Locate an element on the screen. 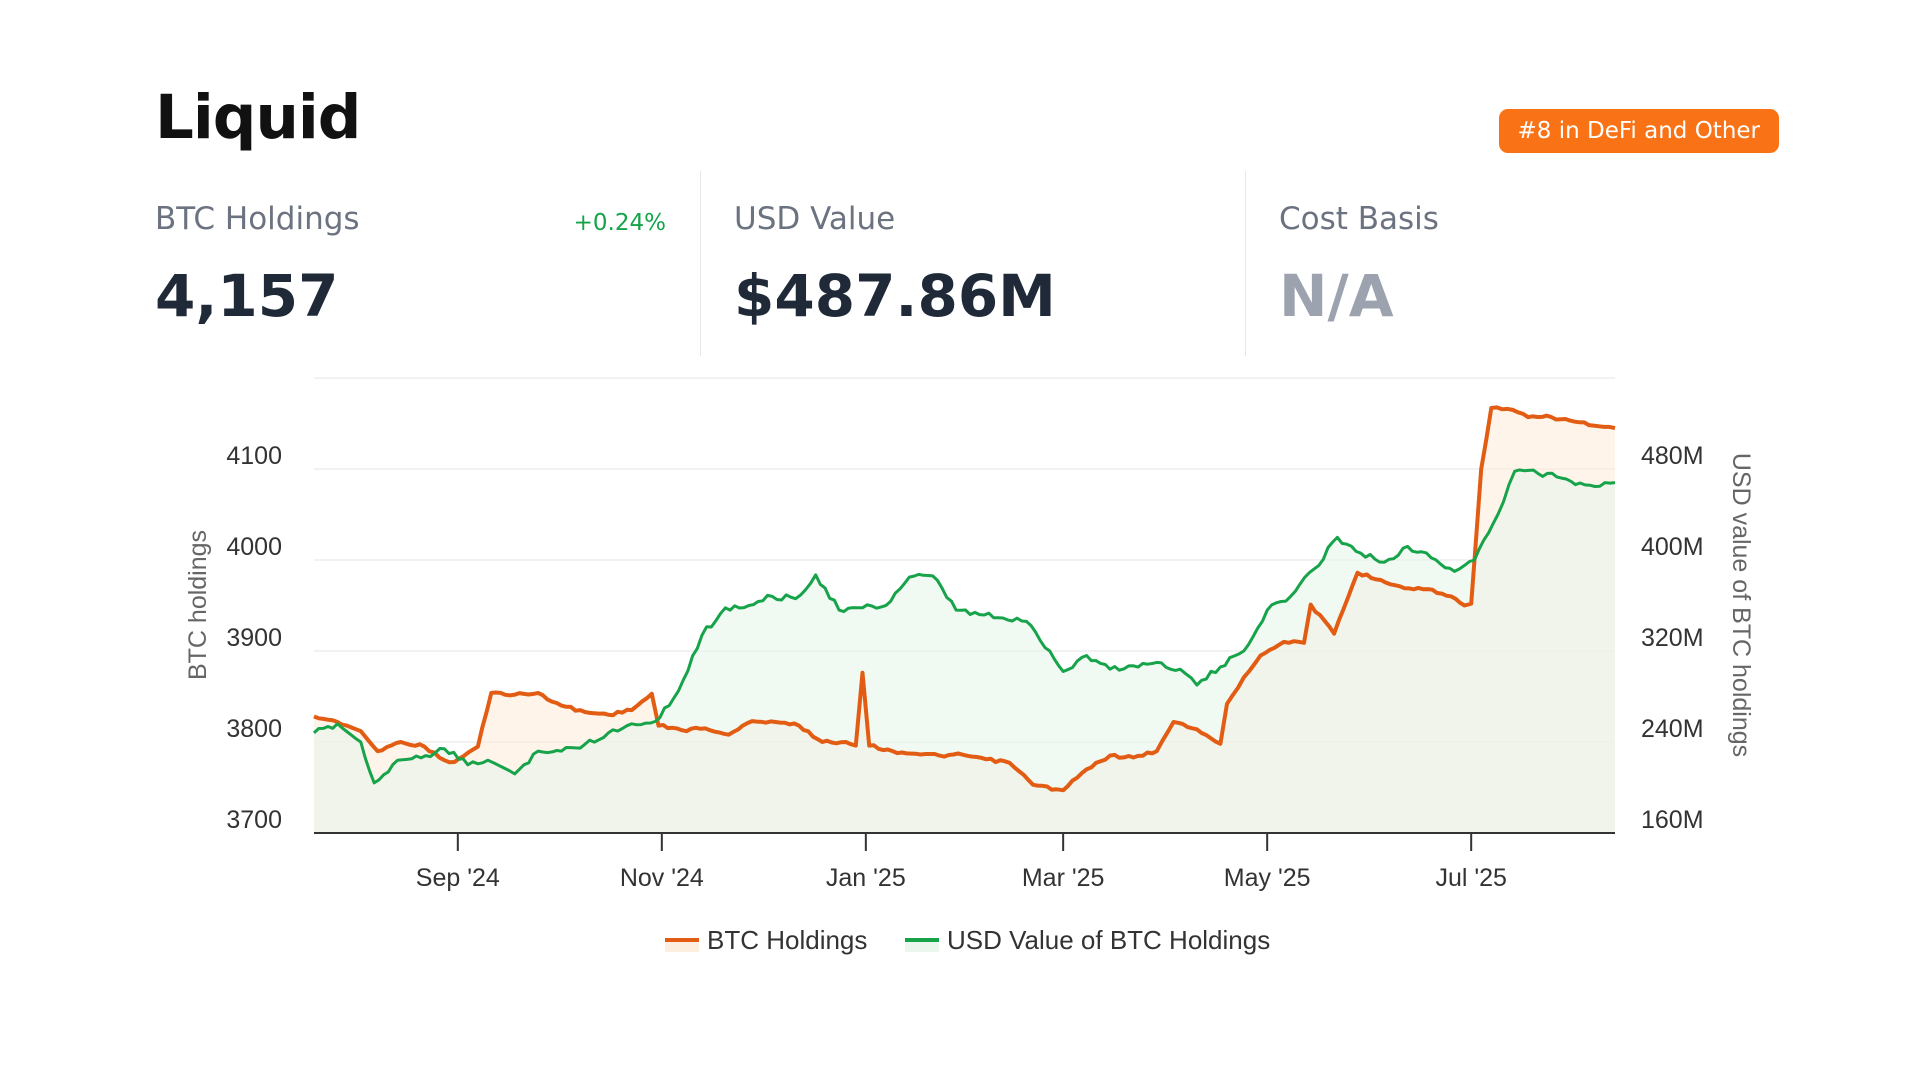 The height and width of the screenshot is (1080, 1920). y-right-tick-label: 480M is located at coordinates (1672, 456).